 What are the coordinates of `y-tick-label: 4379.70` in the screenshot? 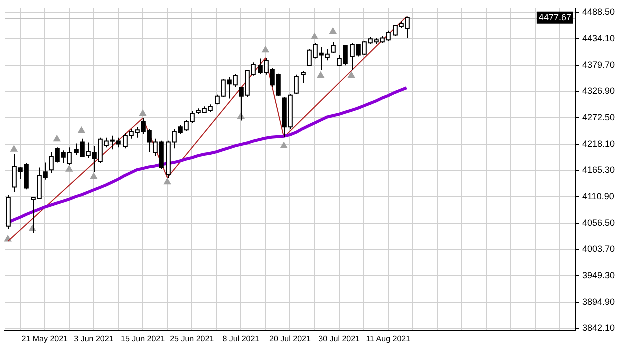 It's located at (599, 65).